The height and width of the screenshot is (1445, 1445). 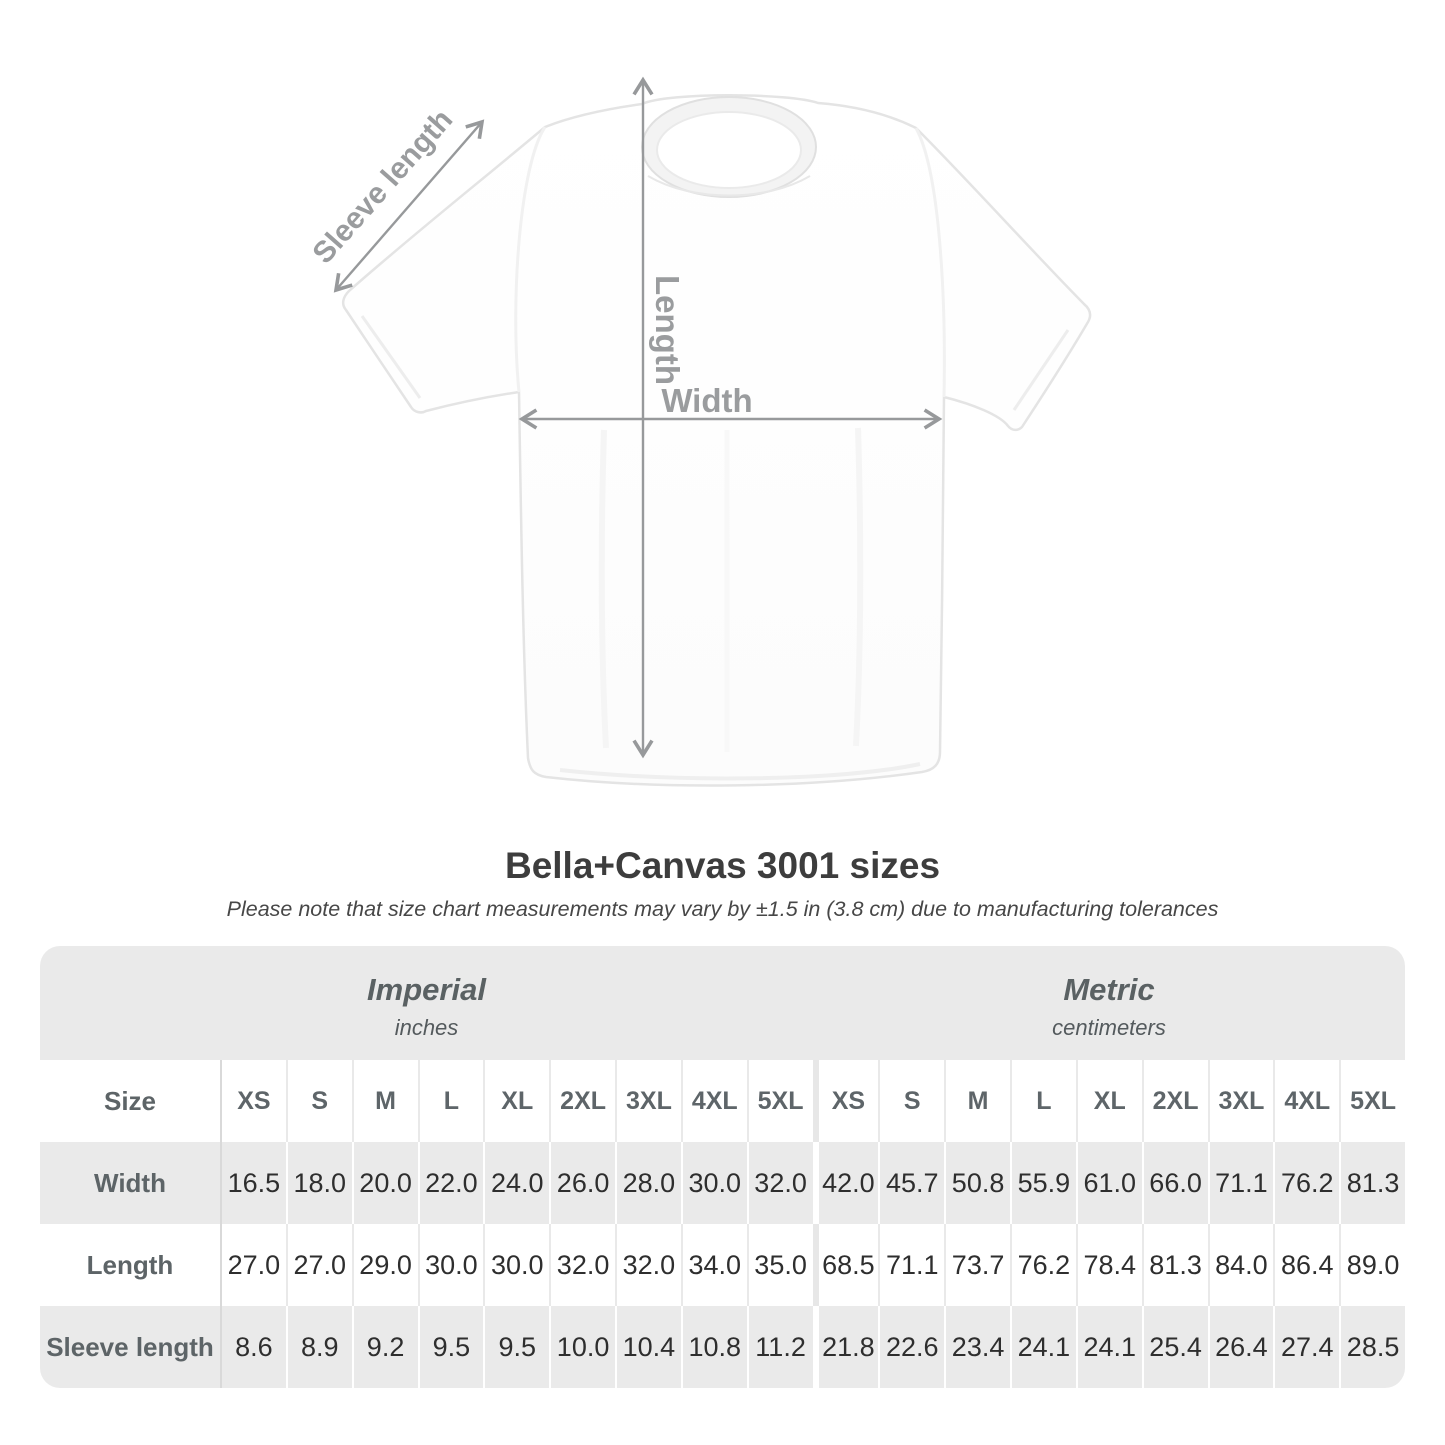 What do you see at coordinates (450, 1183) in the screenshot?
I see `measurement-value: 22.0` at bounding box center [450, 1183].